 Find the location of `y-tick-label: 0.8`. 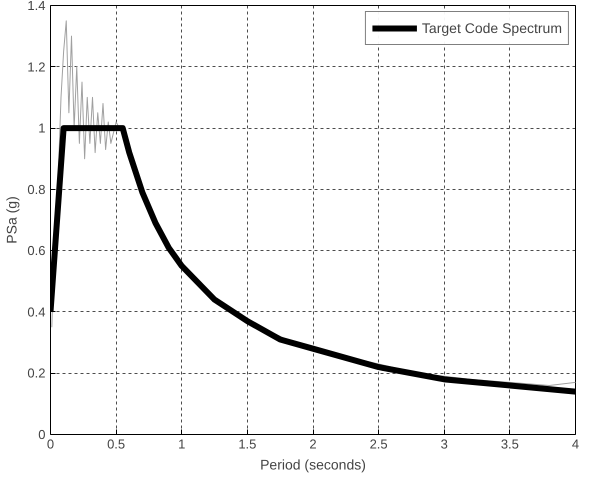

y-tick-label: 0.8 is located at coordinates (36, 189).